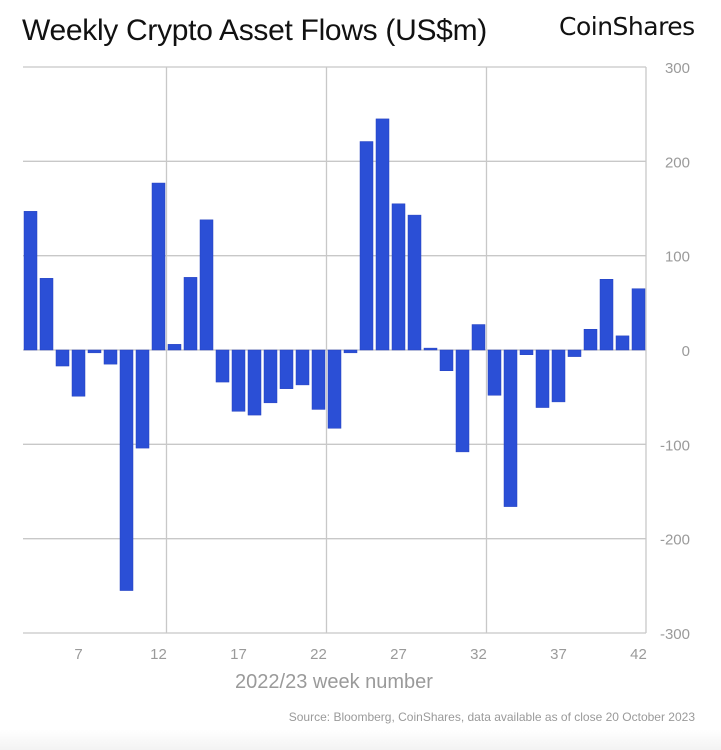  What do you see at coordinates (677, 68) in the screenshot?
I see `y-tick-label: 300` at bounding box center [677, 68].